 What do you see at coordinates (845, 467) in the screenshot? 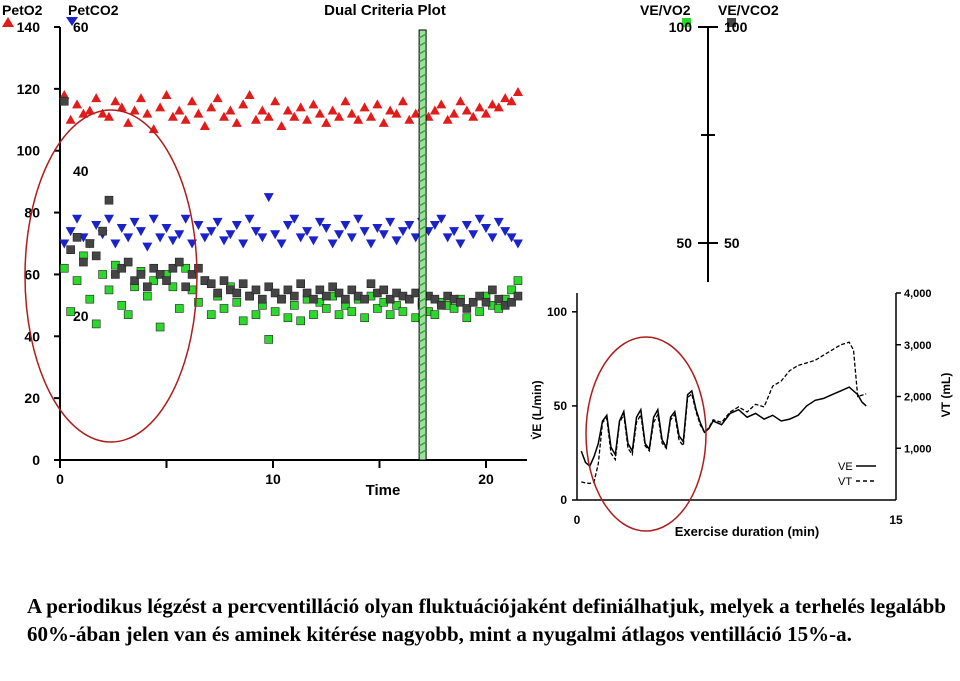
I see `legend-label-ve: VE` at bounding box center [845, 467].